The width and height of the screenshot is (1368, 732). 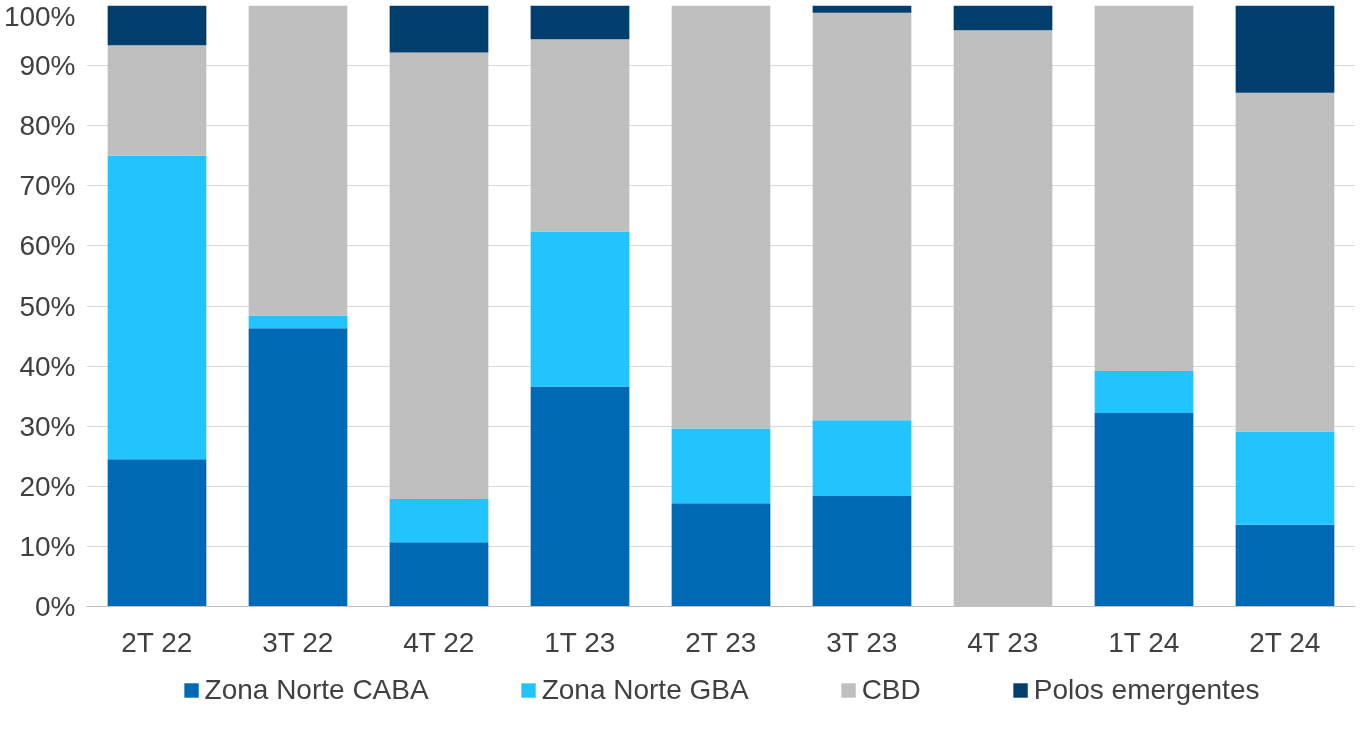 What do you see at coordinates (1146, 690) in the screenshot?
I see `legend-label: Polos emergentes` at bounding box center [1146, 690].